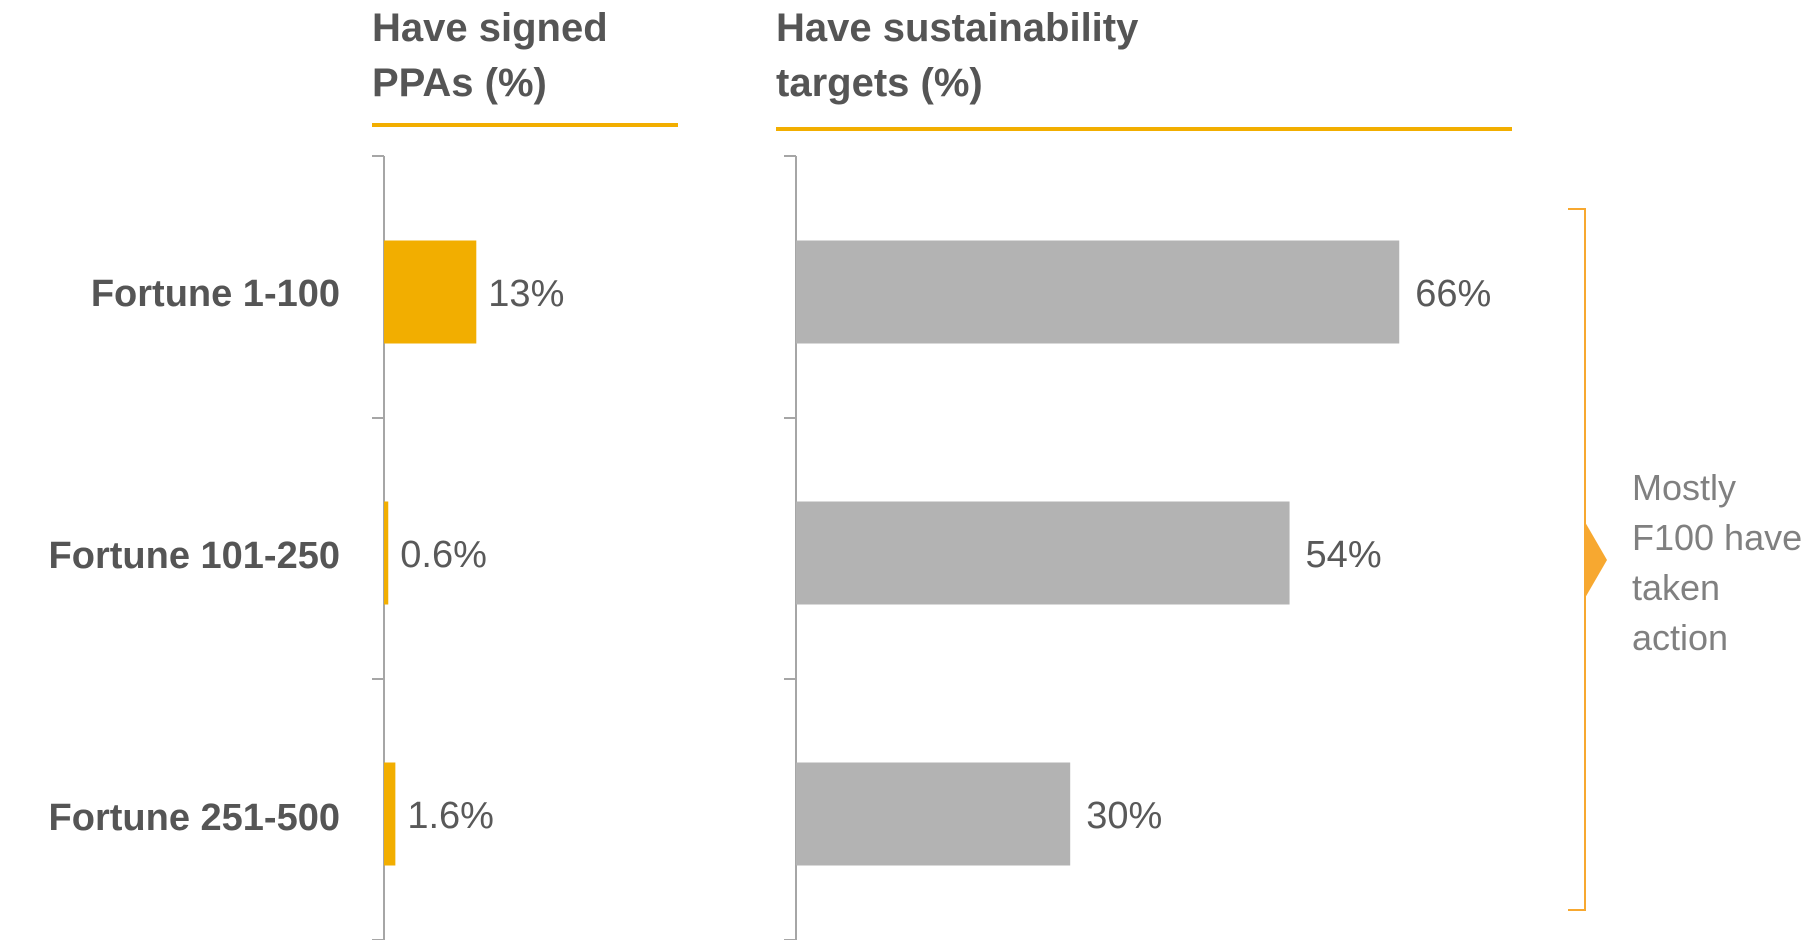  I want to click on panel1-value-label-1: 13%, so click(526, 294).